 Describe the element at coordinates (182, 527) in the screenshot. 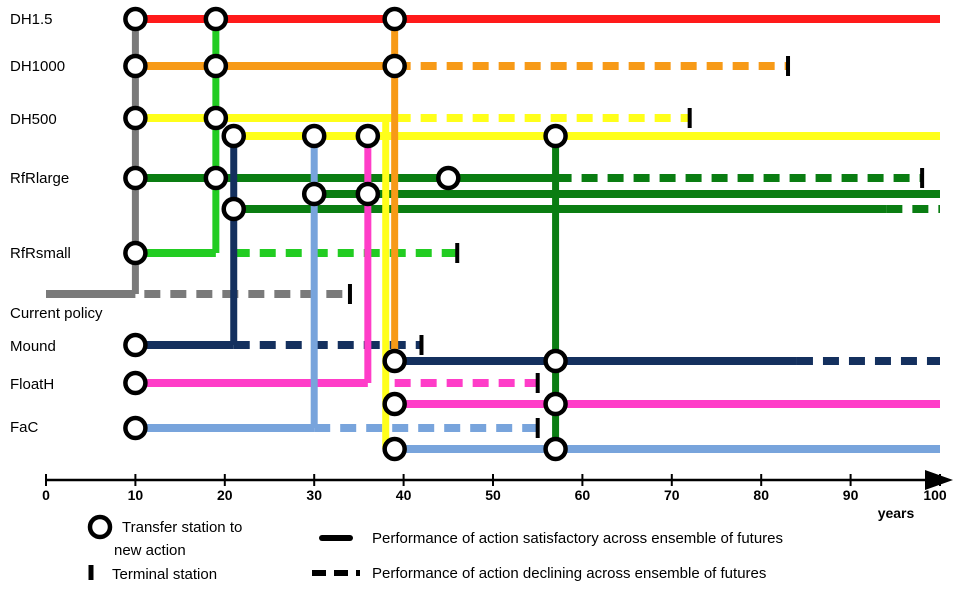

I see `legend-transfer-line-1: Transfer station to` at that location.